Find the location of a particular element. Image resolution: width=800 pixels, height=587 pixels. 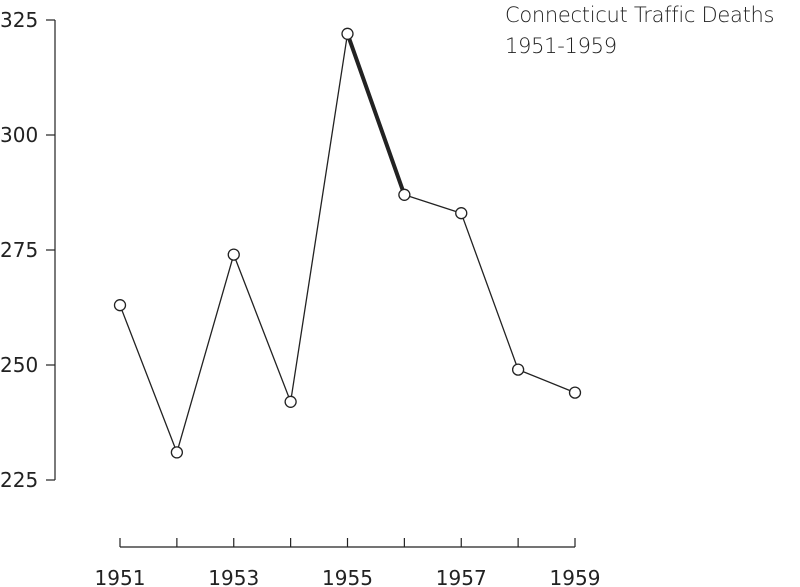

x-tick-label: 1959 is located at coordinates (575, 576).